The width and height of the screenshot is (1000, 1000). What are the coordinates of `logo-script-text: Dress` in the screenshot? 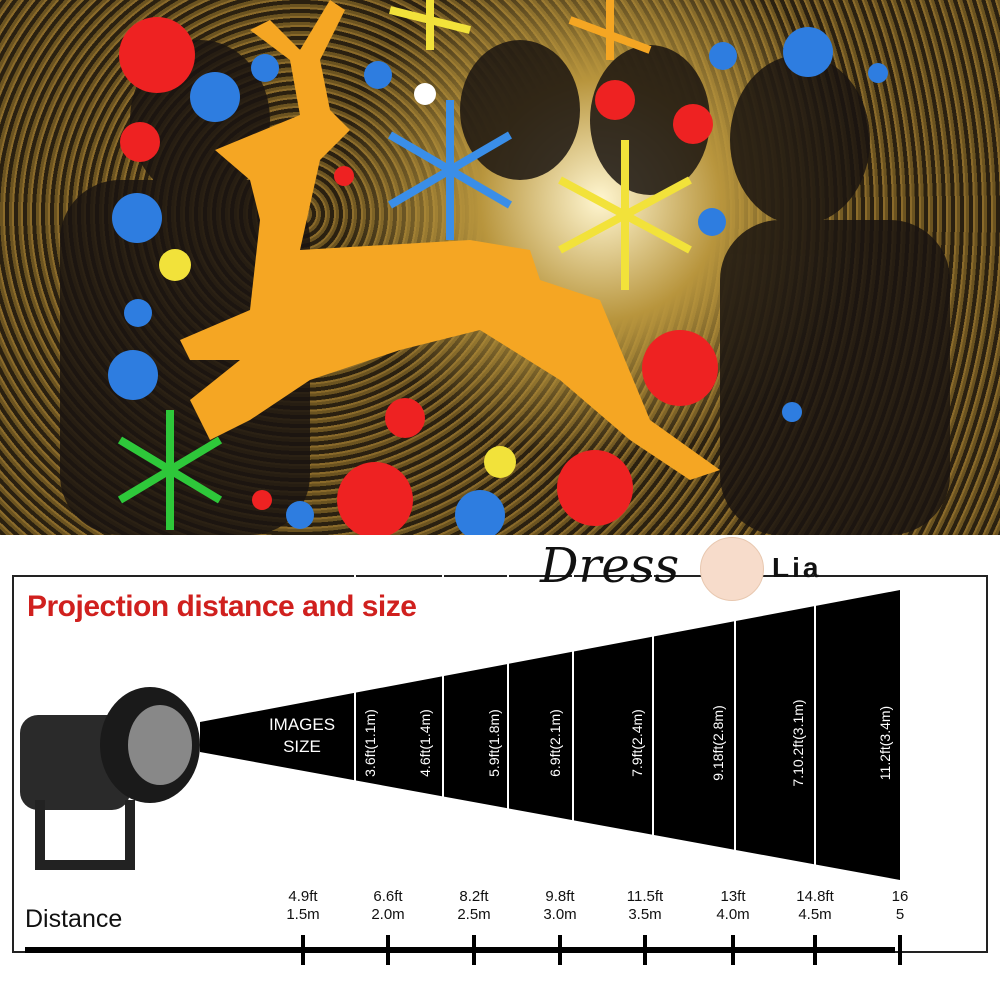 It's located at (610, 566).